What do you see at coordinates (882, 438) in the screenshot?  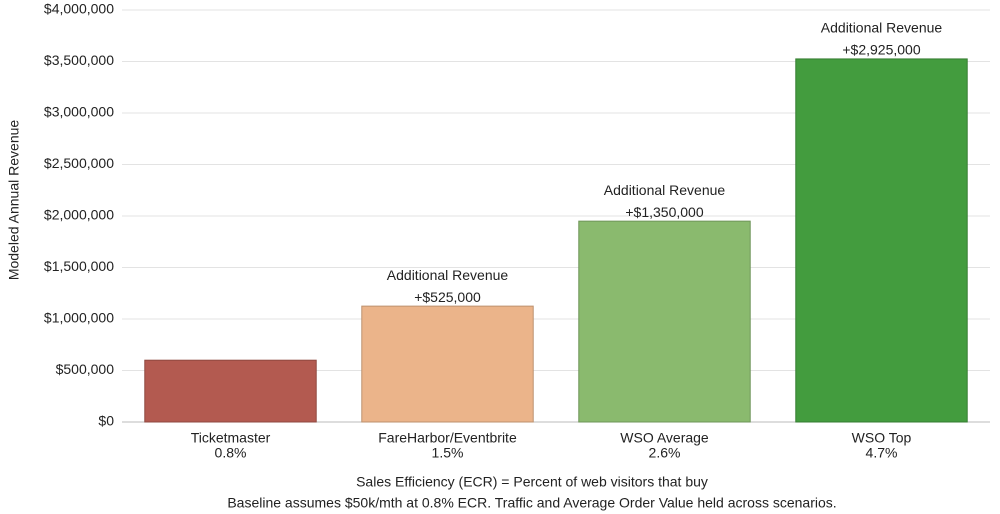 I see `x-tick-label: WSO Top` at bounding box center [882, 438].